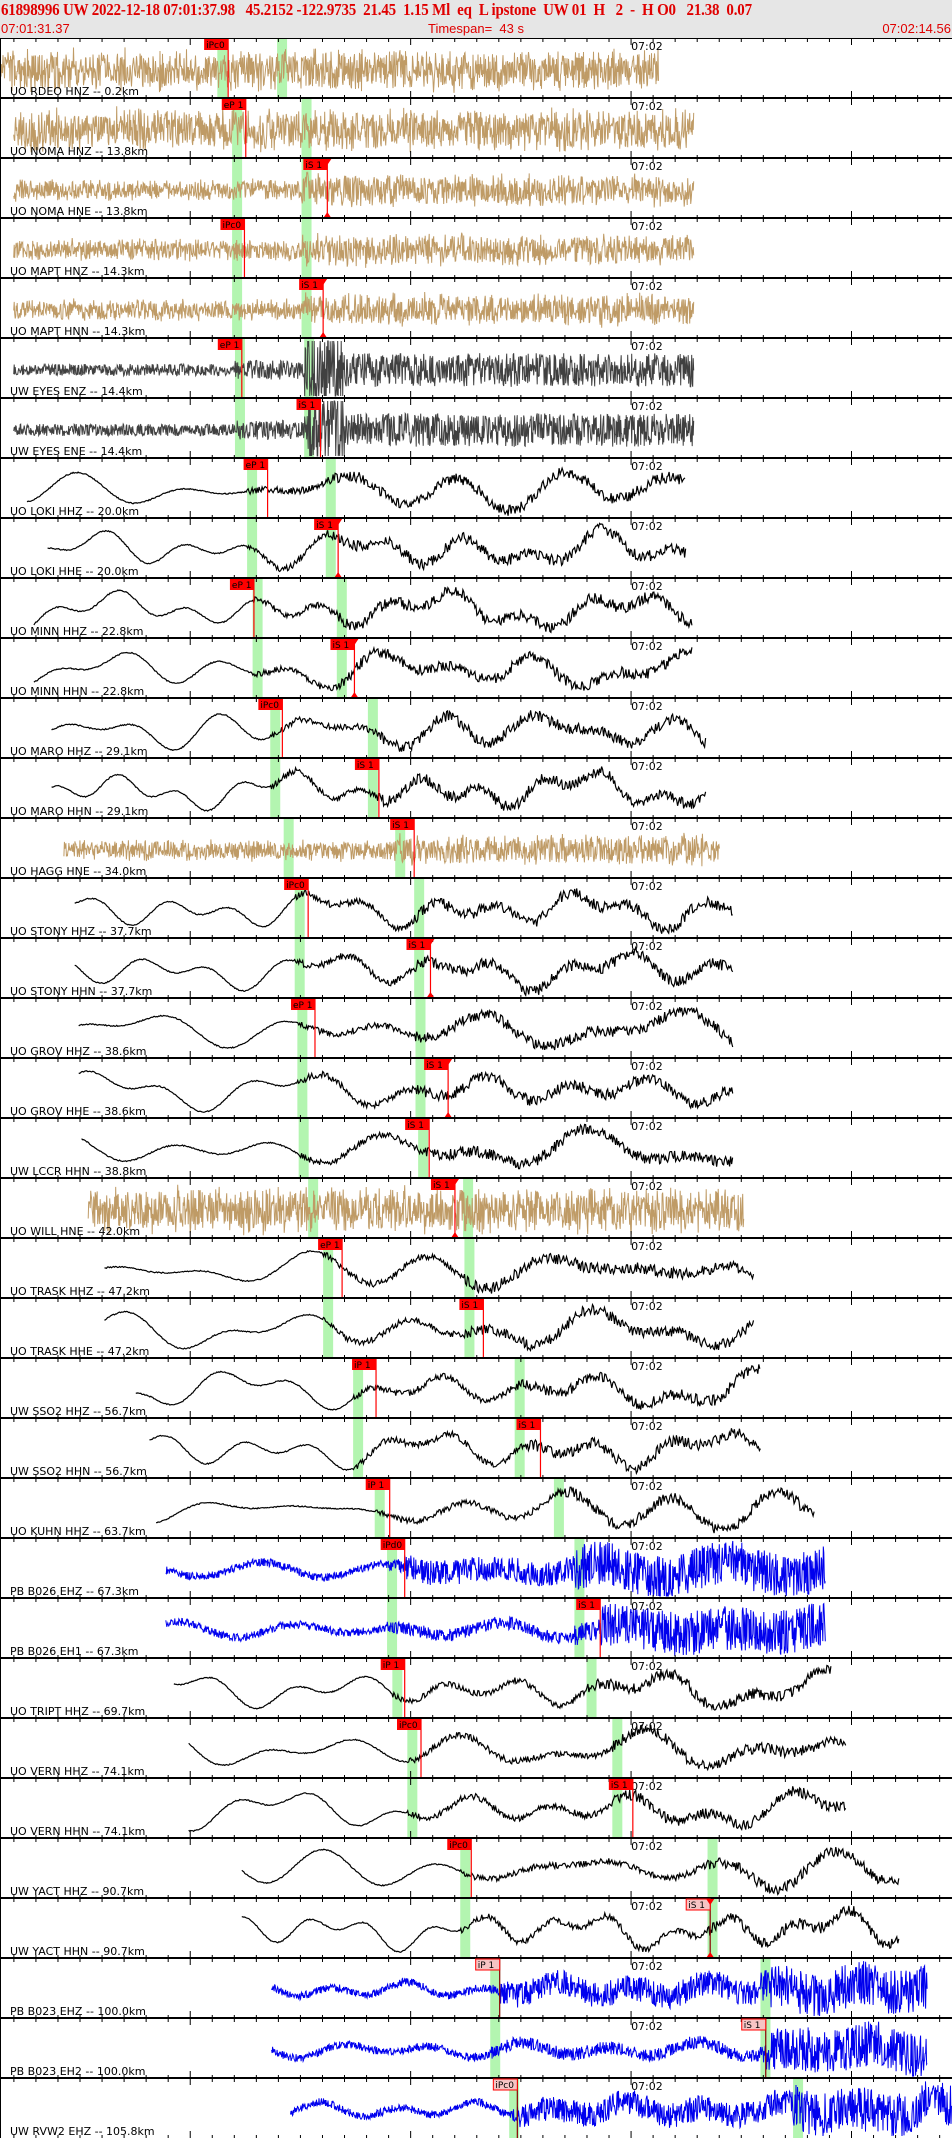 Image resolution: width=952 pixels, height=2138 pixels. I want to click on trace-panel: 07:02 iPc0 UO STONY HHZ -- 37.7km, so click(476, 907).